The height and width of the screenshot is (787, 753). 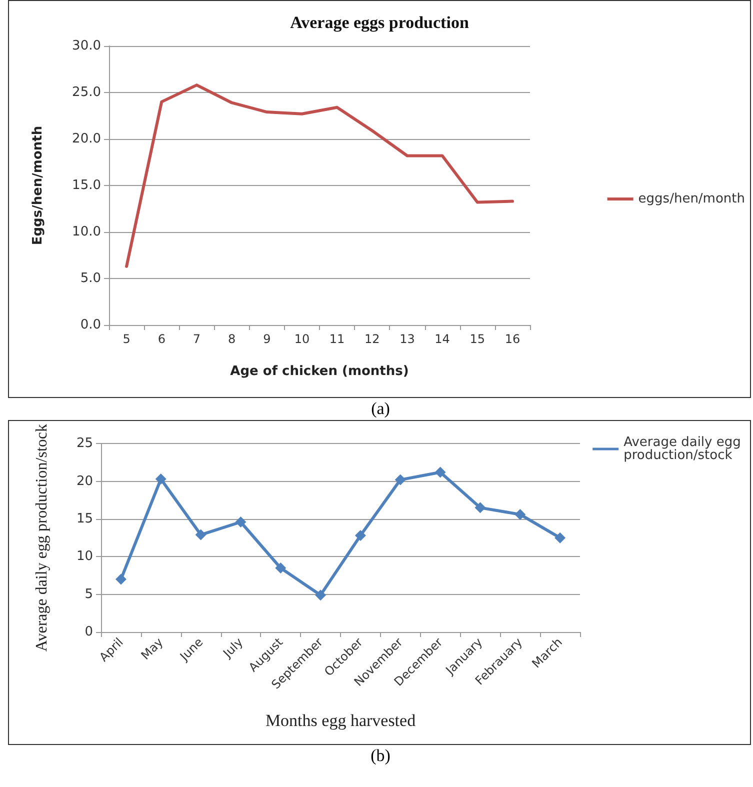 I want to click on y-tick-label: 0.0, so click(x=90, y=325).